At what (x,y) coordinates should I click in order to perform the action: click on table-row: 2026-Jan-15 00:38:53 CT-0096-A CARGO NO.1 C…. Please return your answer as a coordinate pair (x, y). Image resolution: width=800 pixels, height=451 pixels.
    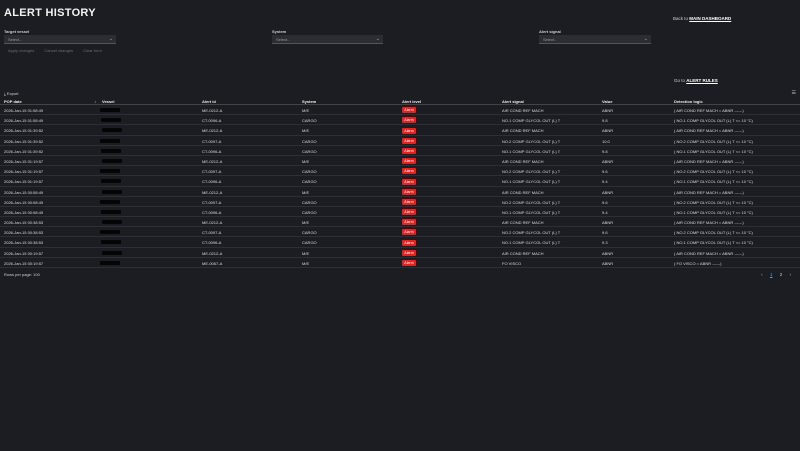
    Looking at the image, I should click on (400, 242).